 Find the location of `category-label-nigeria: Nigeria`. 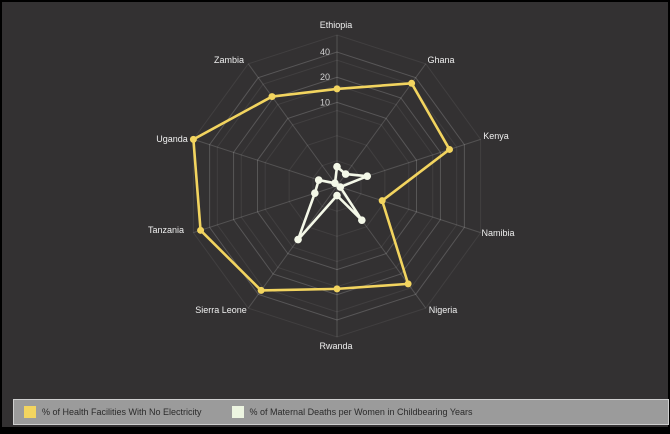

category-label-nigeria: Nigeria is located at coordinates (443, 310).